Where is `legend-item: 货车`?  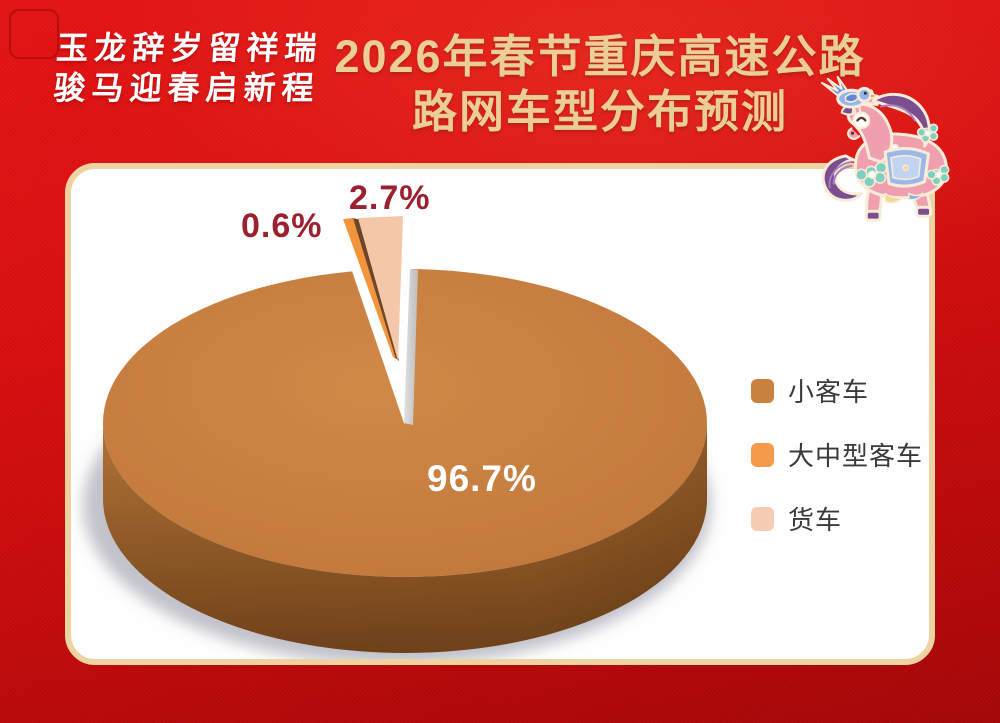 legend-item: 货车 is located at coordinates (837, 518).